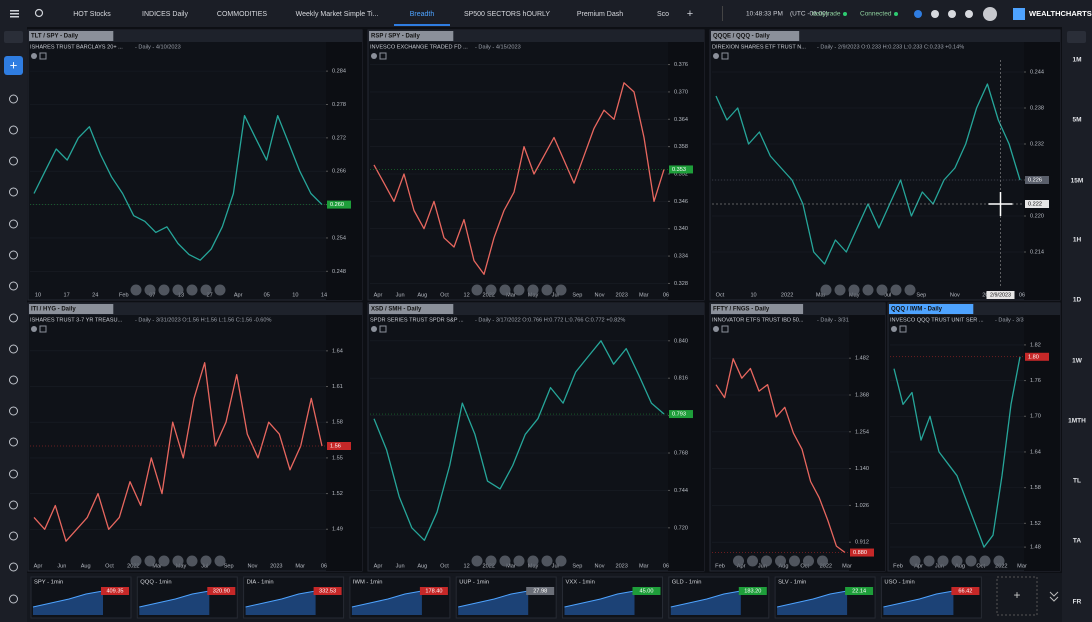 Image resolution: width=1092 pixels, height=622 pixels. I want to click on timeframe: 1D, so click(1077, 300).